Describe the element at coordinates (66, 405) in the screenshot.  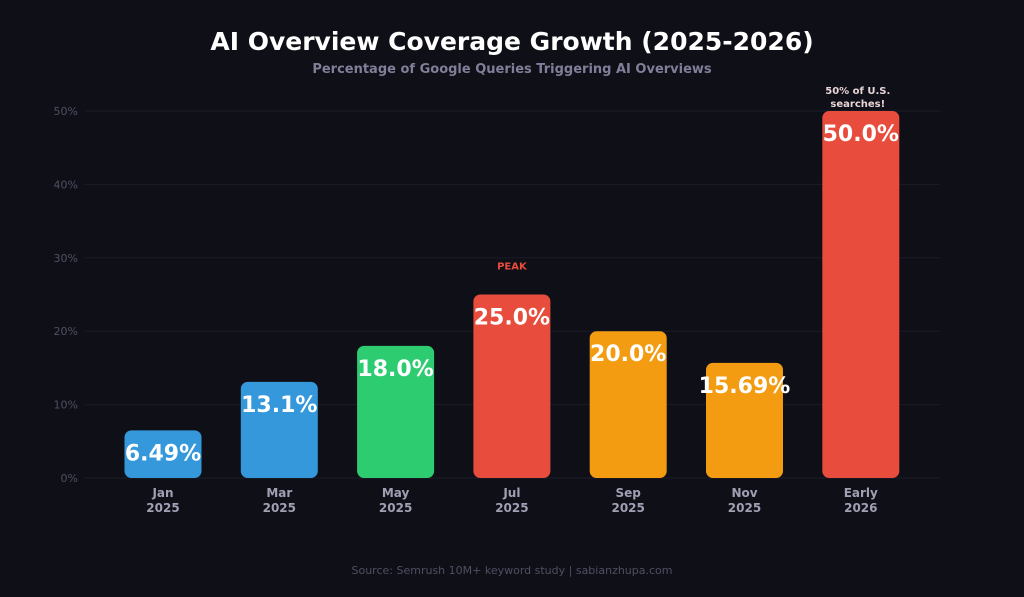
I see `y-tick-label: 10%` at that location.